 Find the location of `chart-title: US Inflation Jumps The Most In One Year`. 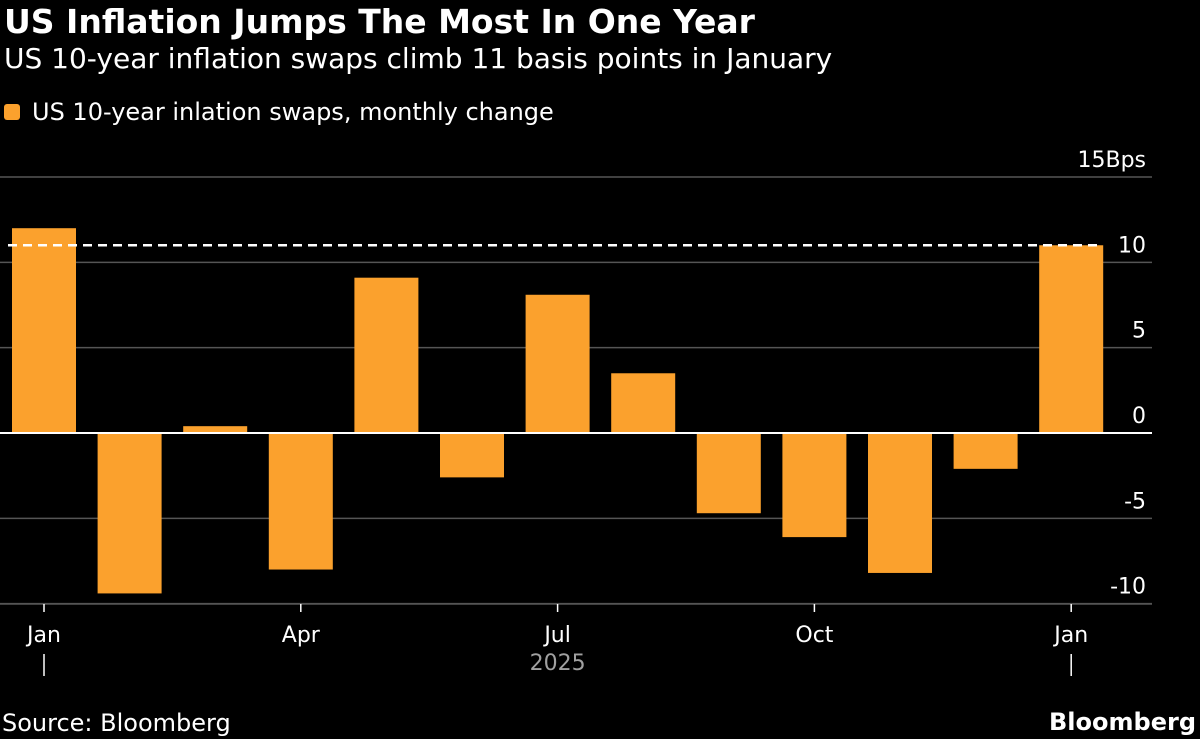

chart-title: US Inflation Jumps The Most In One Year is located at coordinates (379, 21).